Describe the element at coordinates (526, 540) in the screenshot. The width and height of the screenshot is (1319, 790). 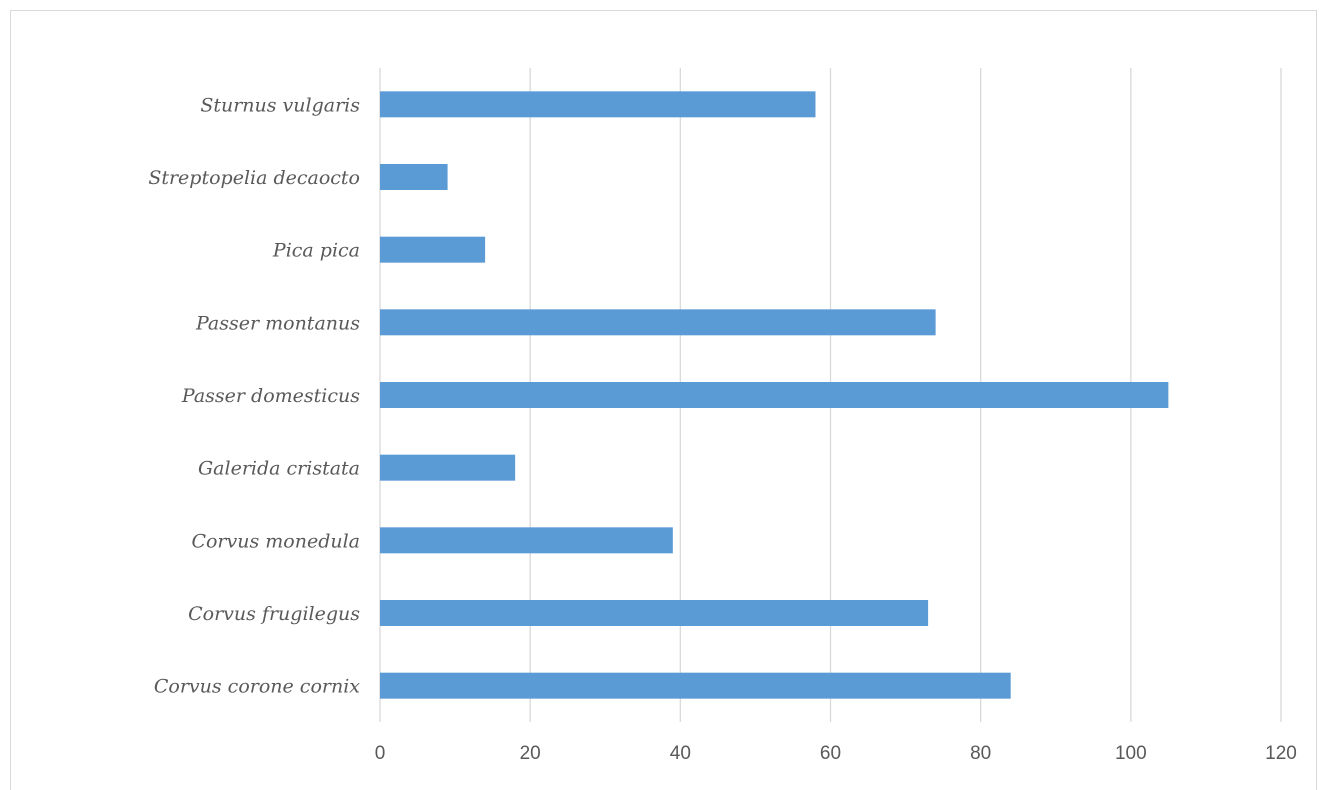
I see `bar-corvus-monedula` at that location.